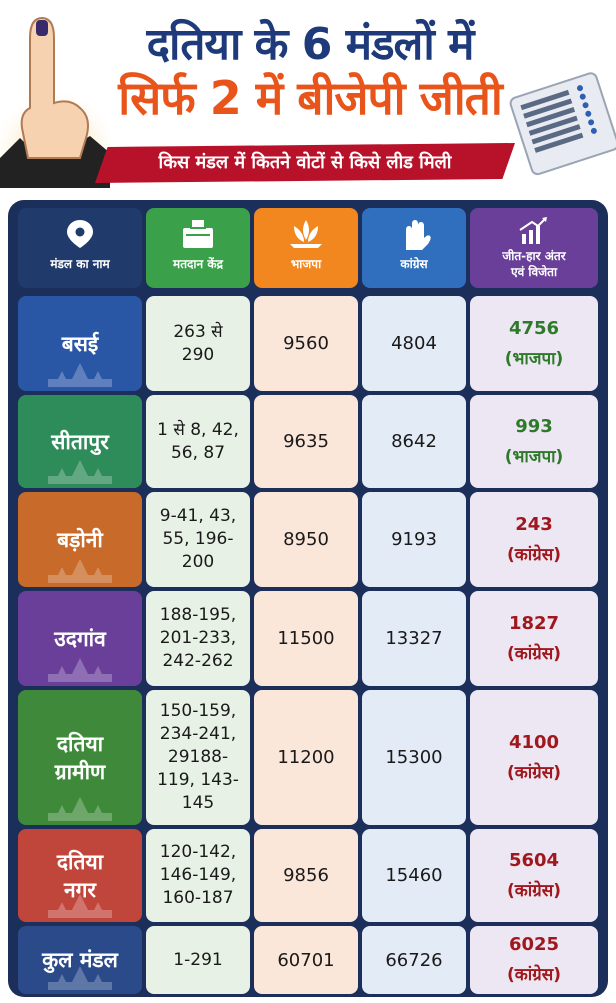 This screenshot has width=616, height=1003. I want to click on booth-range-line: 1-291, so click(198, 959).